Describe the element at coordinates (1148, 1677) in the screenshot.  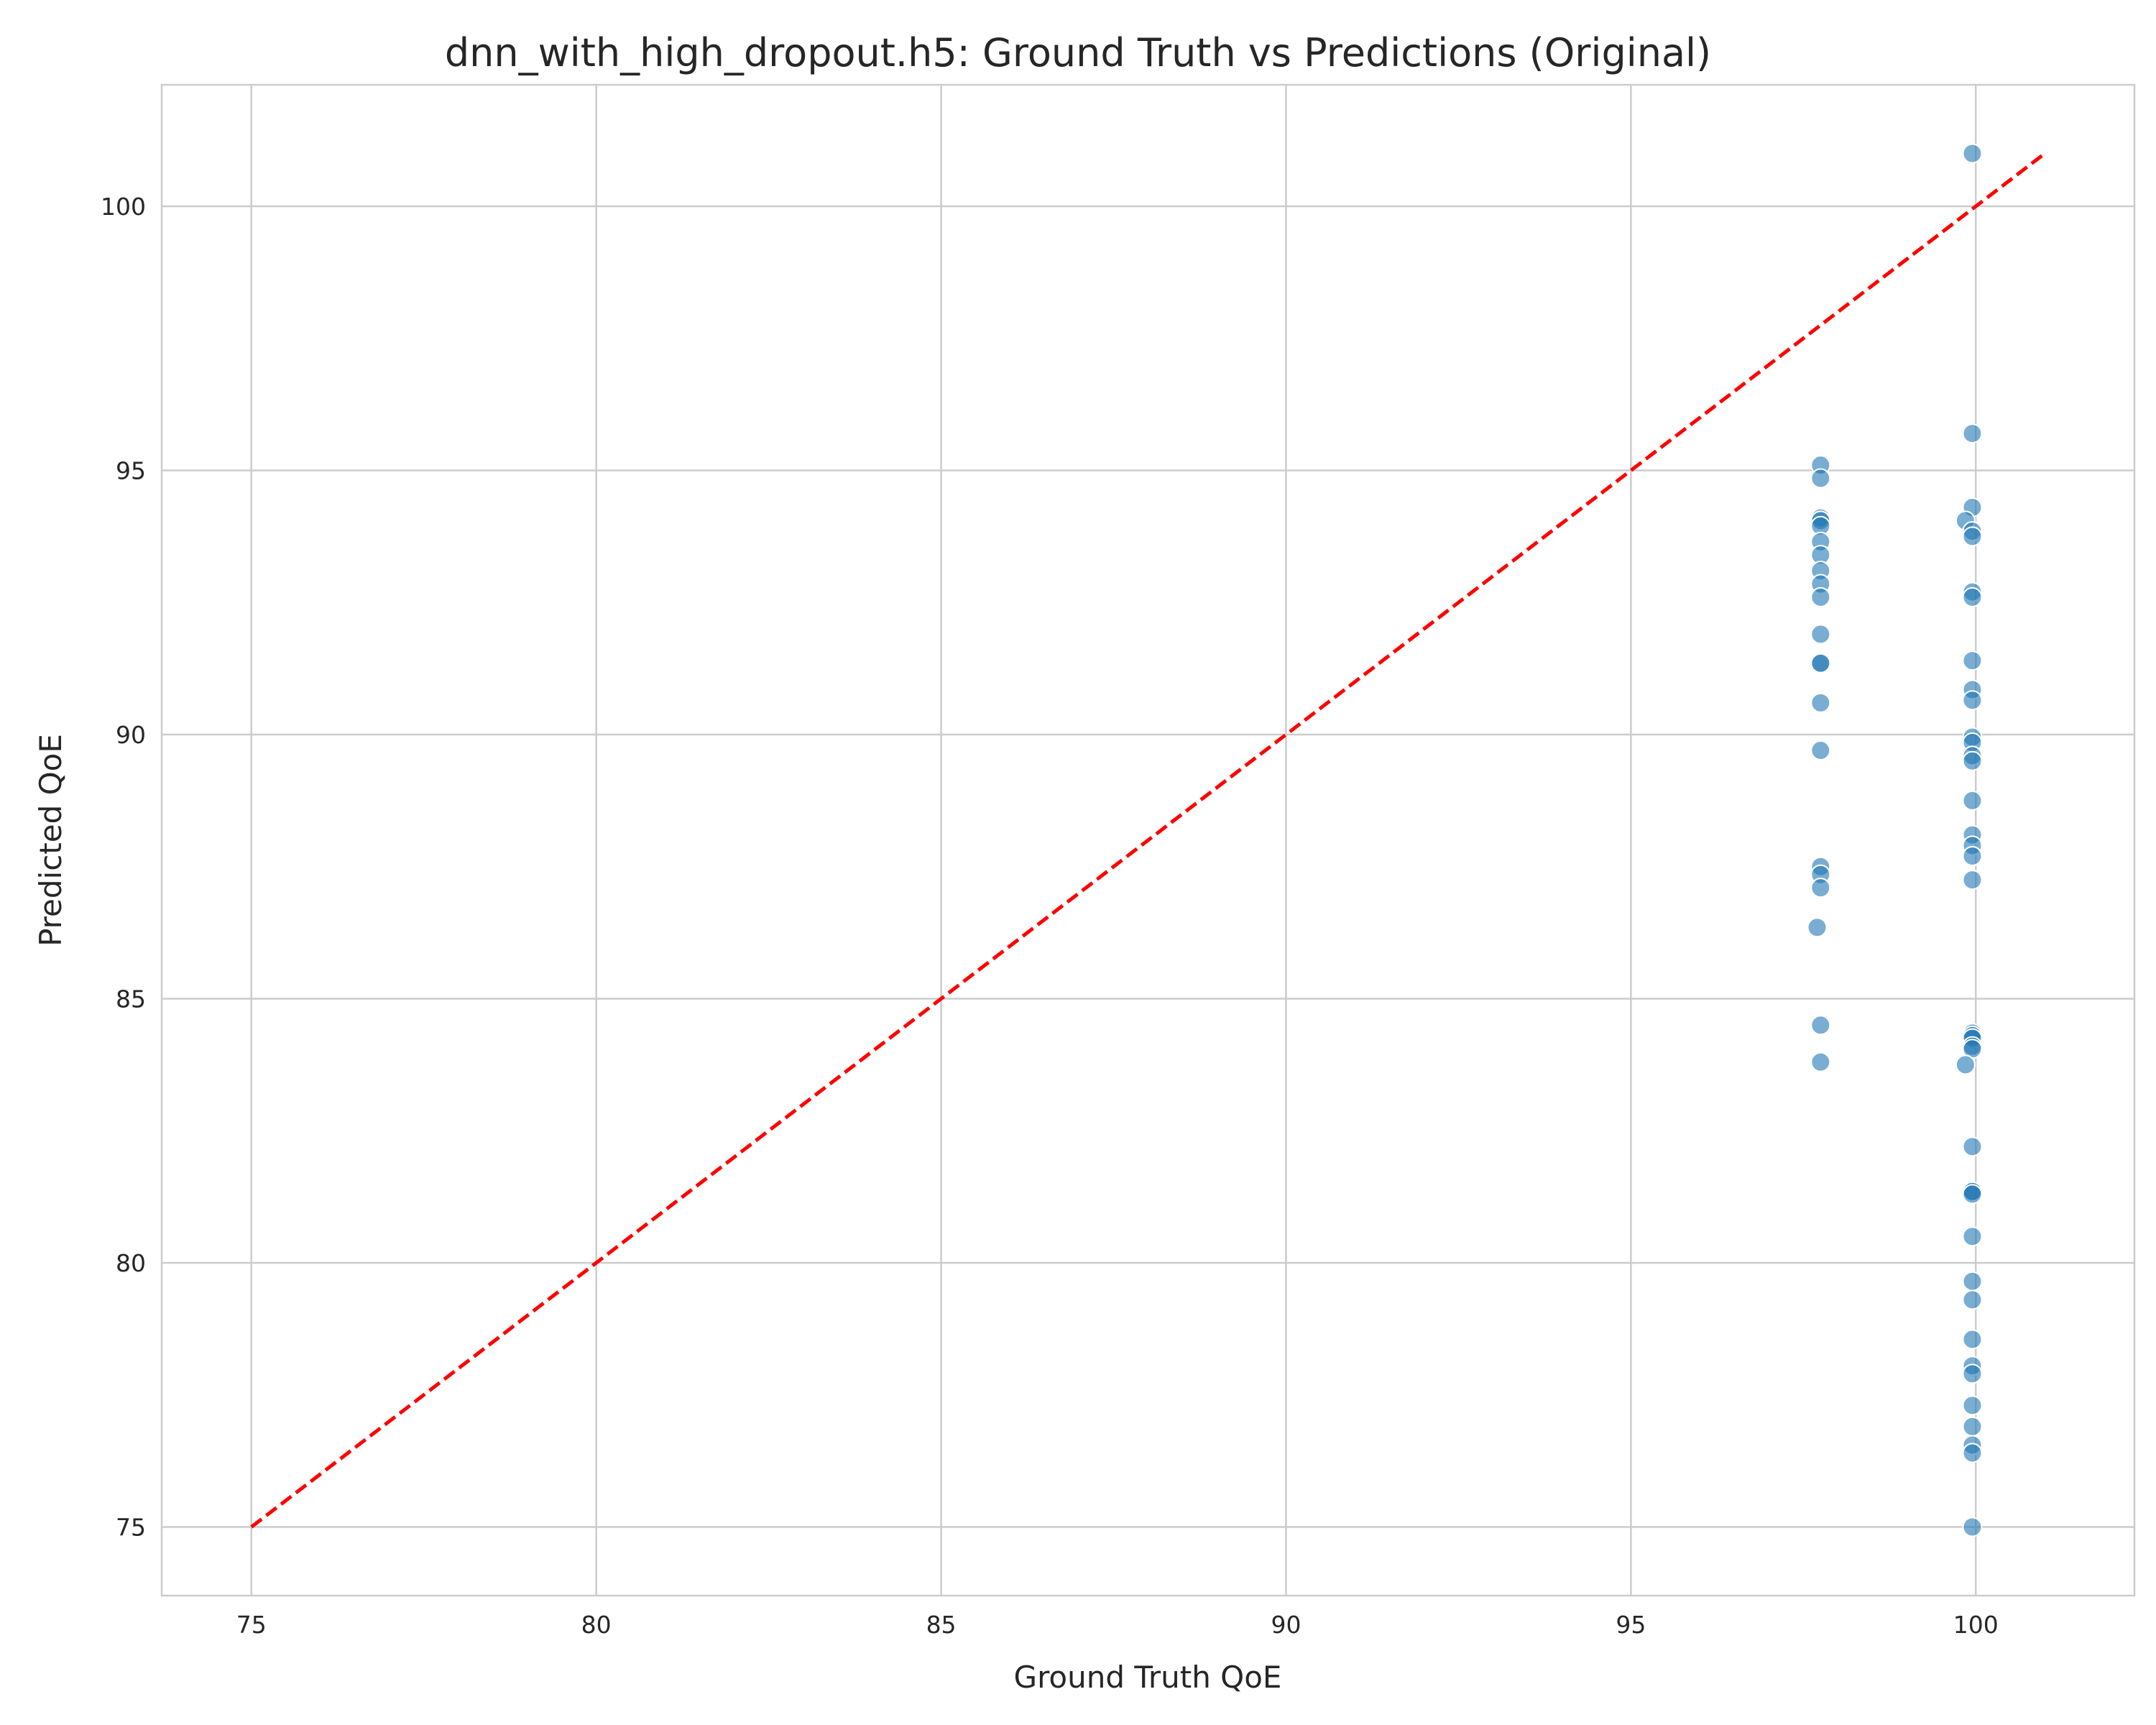
I see `x-axis-label: Ground Truth QoE` at that location.